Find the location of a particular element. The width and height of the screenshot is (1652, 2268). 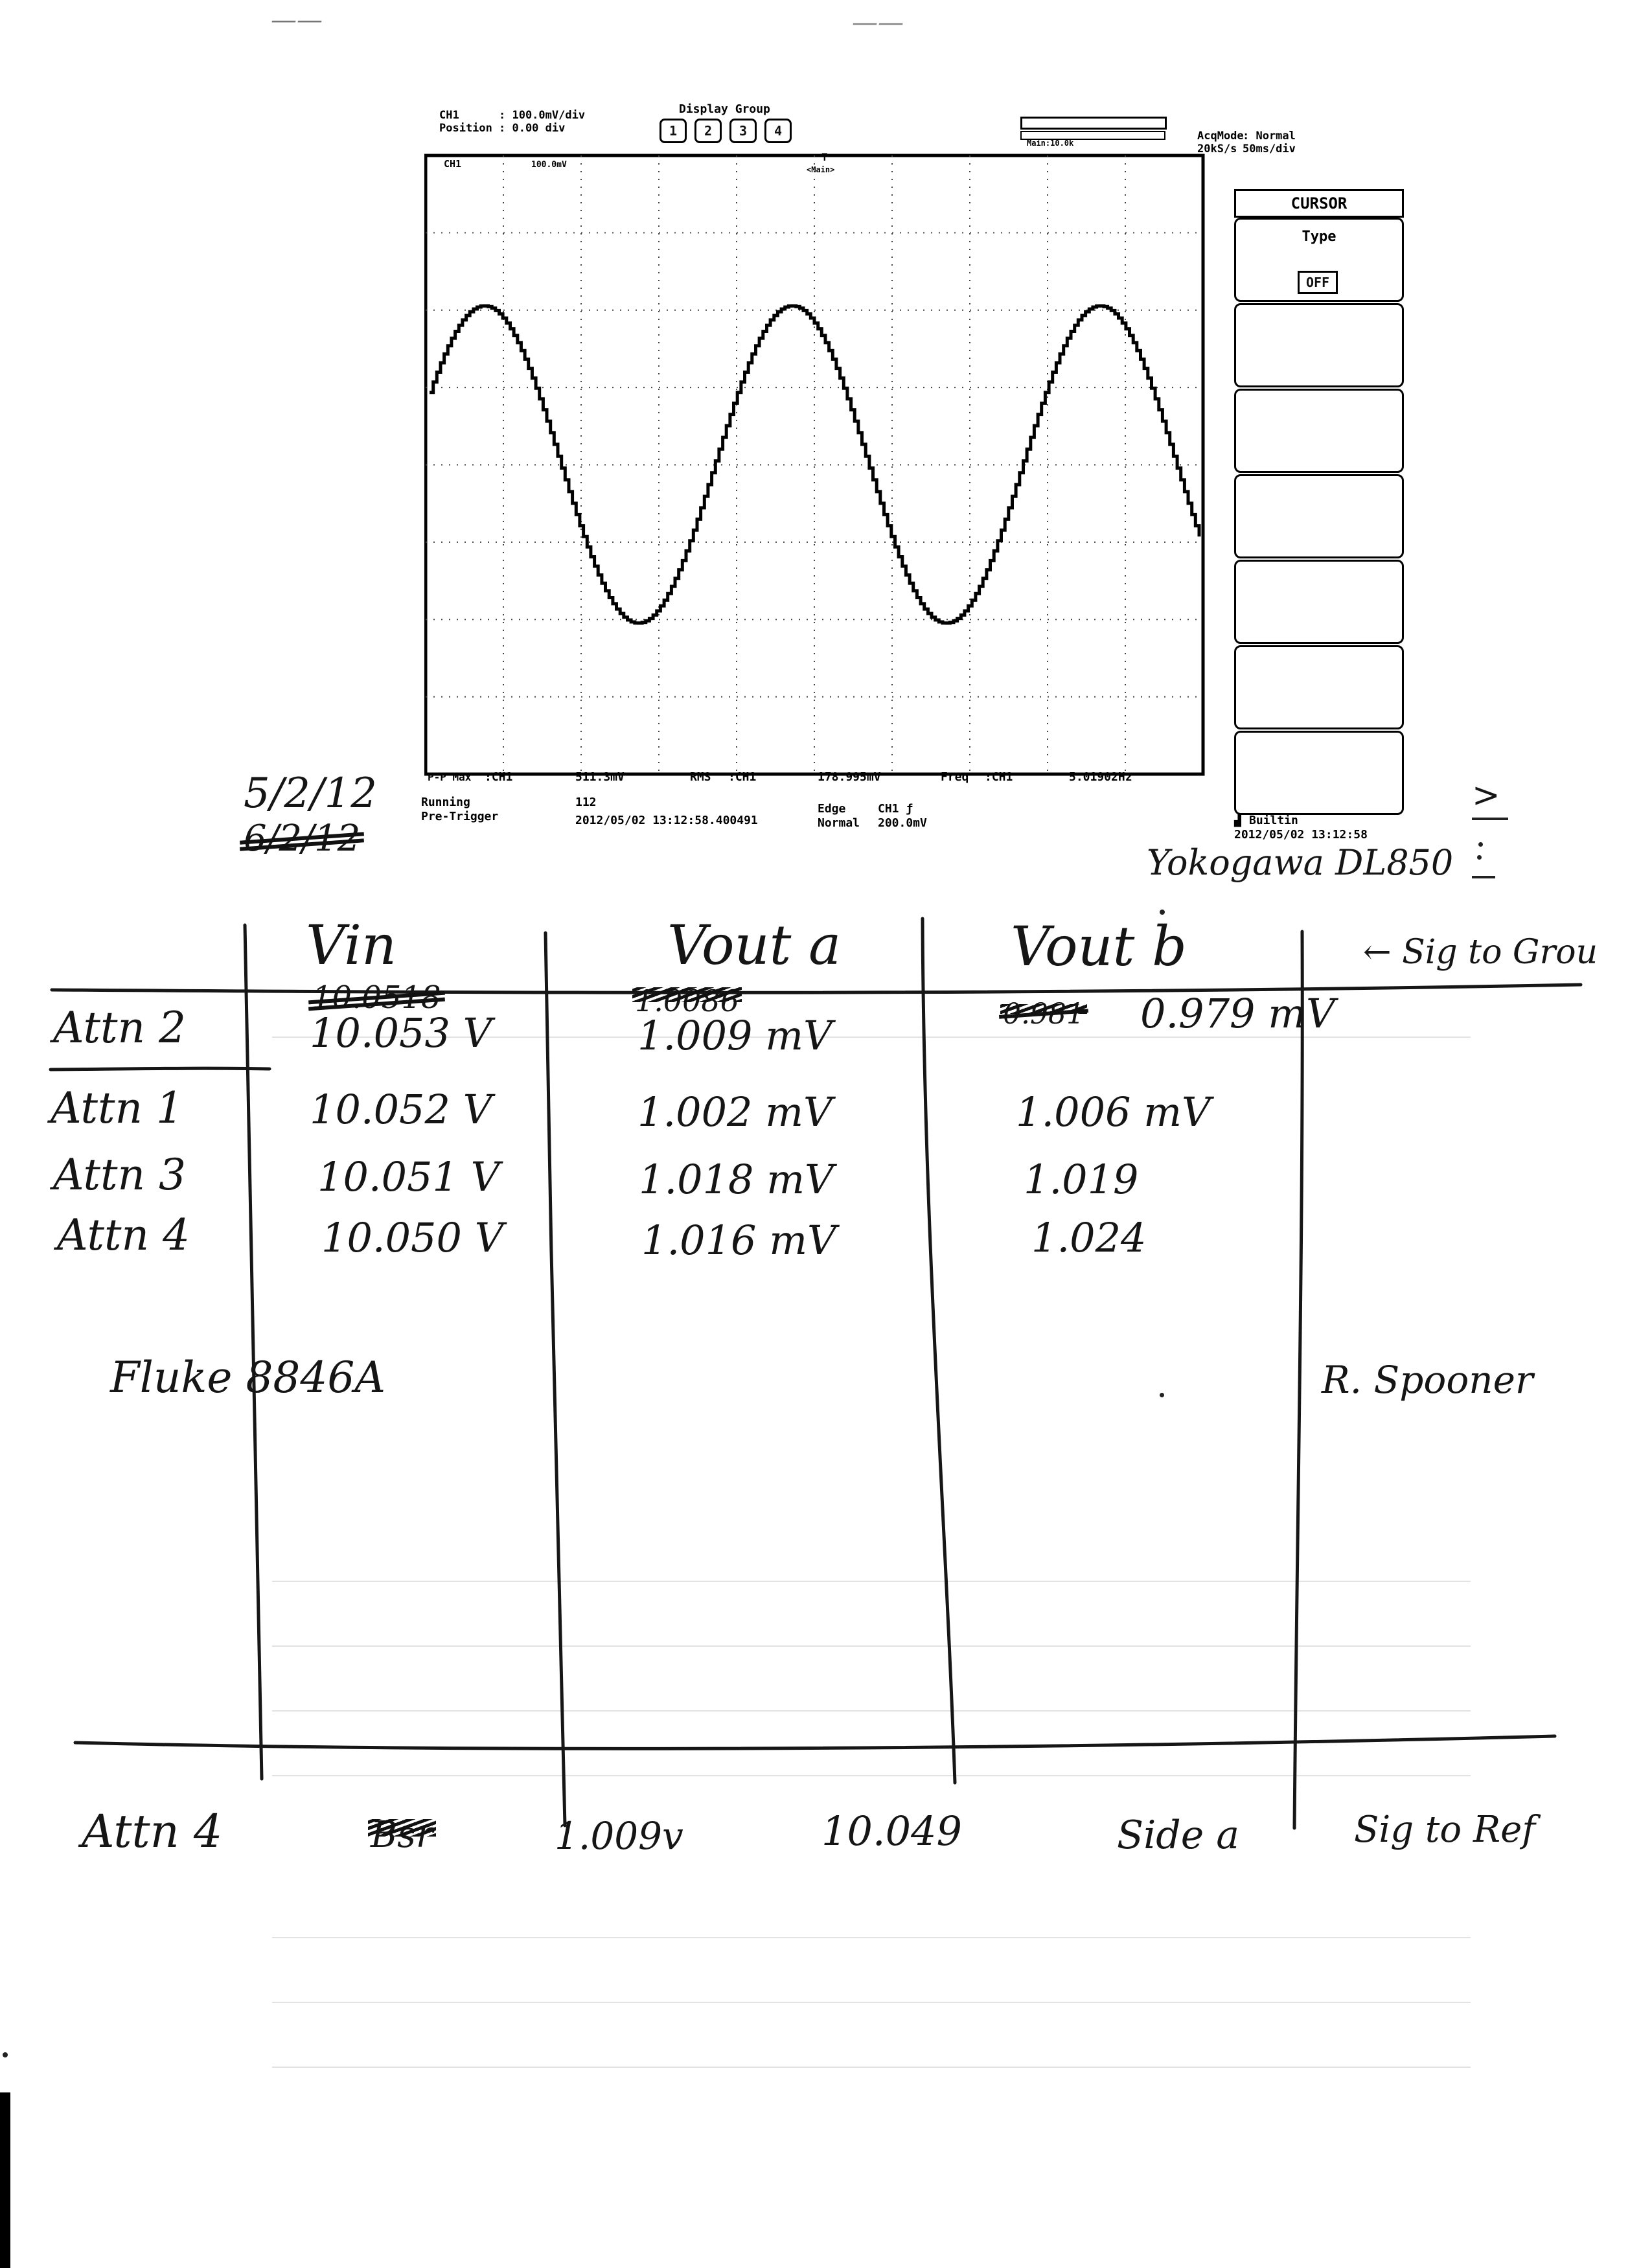

cursor-type-value: OFF is located at coordinates (1318, 282).